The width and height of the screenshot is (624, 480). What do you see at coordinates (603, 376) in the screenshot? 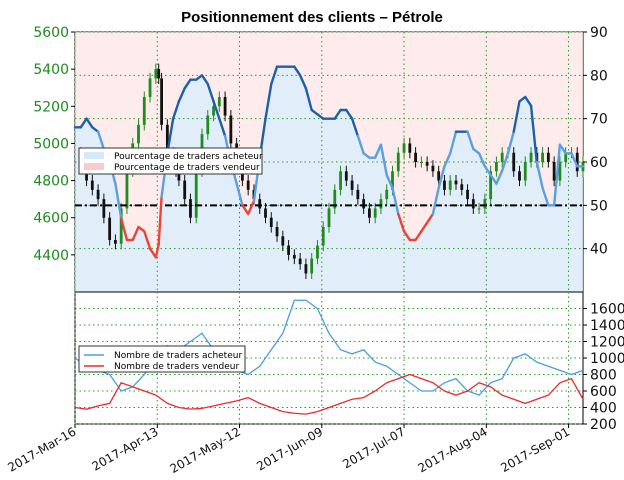
I see `bottom-right-tick-label: 800` at bounding box center [603, 376].